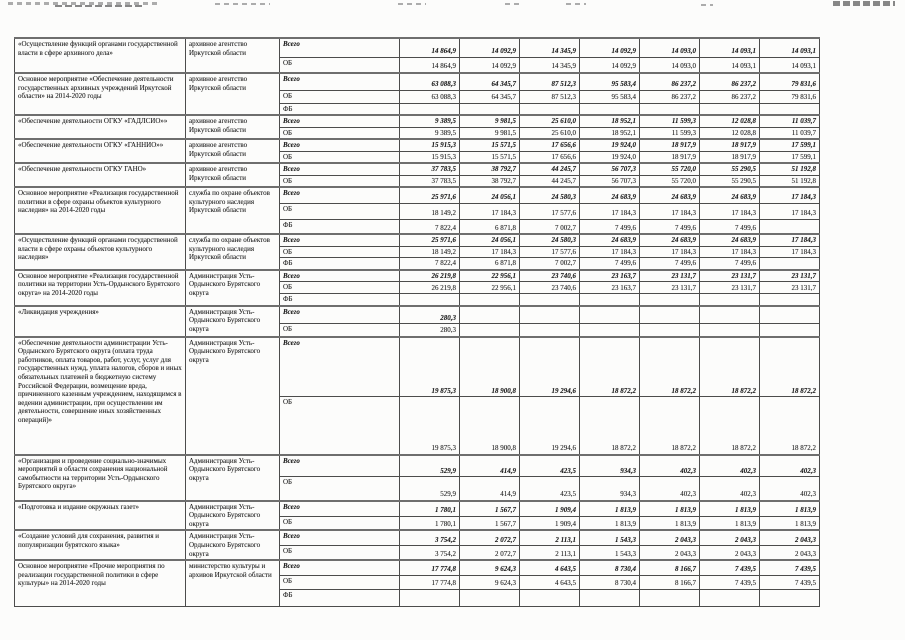 The width and height of the screenshot is (905, 640). I want to click on value-cell: 2 072,7, so click(489, 538).